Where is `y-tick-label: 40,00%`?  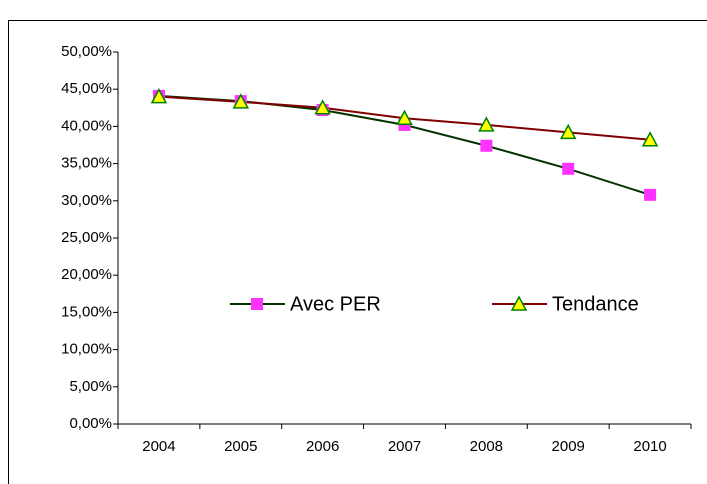 y-tick-label: 40,00% is located at coordinates (86, 125).